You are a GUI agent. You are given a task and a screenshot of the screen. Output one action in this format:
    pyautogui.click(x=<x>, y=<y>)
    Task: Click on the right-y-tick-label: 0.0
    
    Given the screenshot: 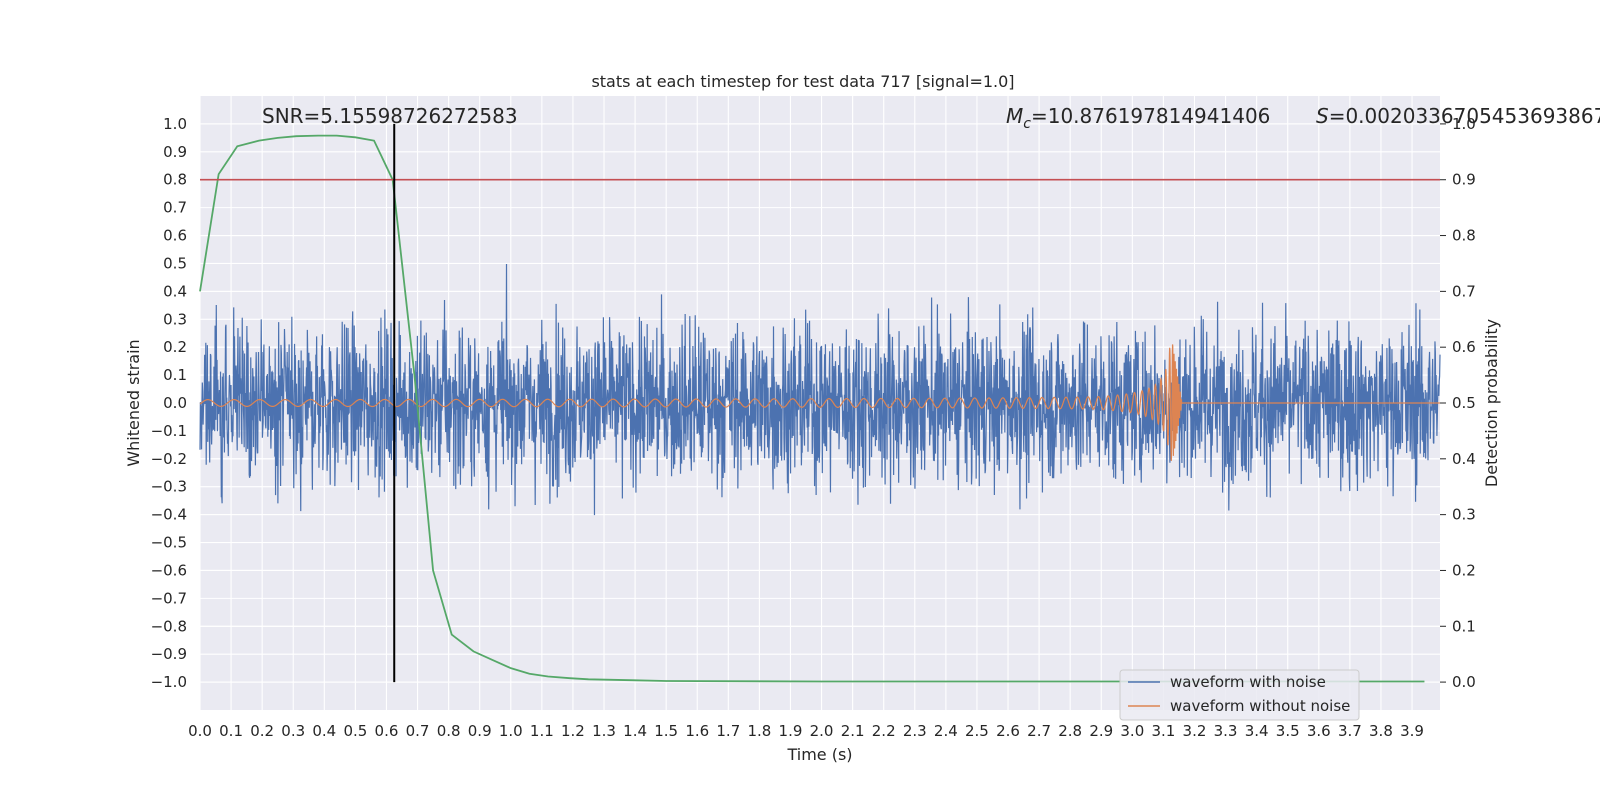 What is the action you would take?
    pyautogui.click(x=1464, y=682)
    